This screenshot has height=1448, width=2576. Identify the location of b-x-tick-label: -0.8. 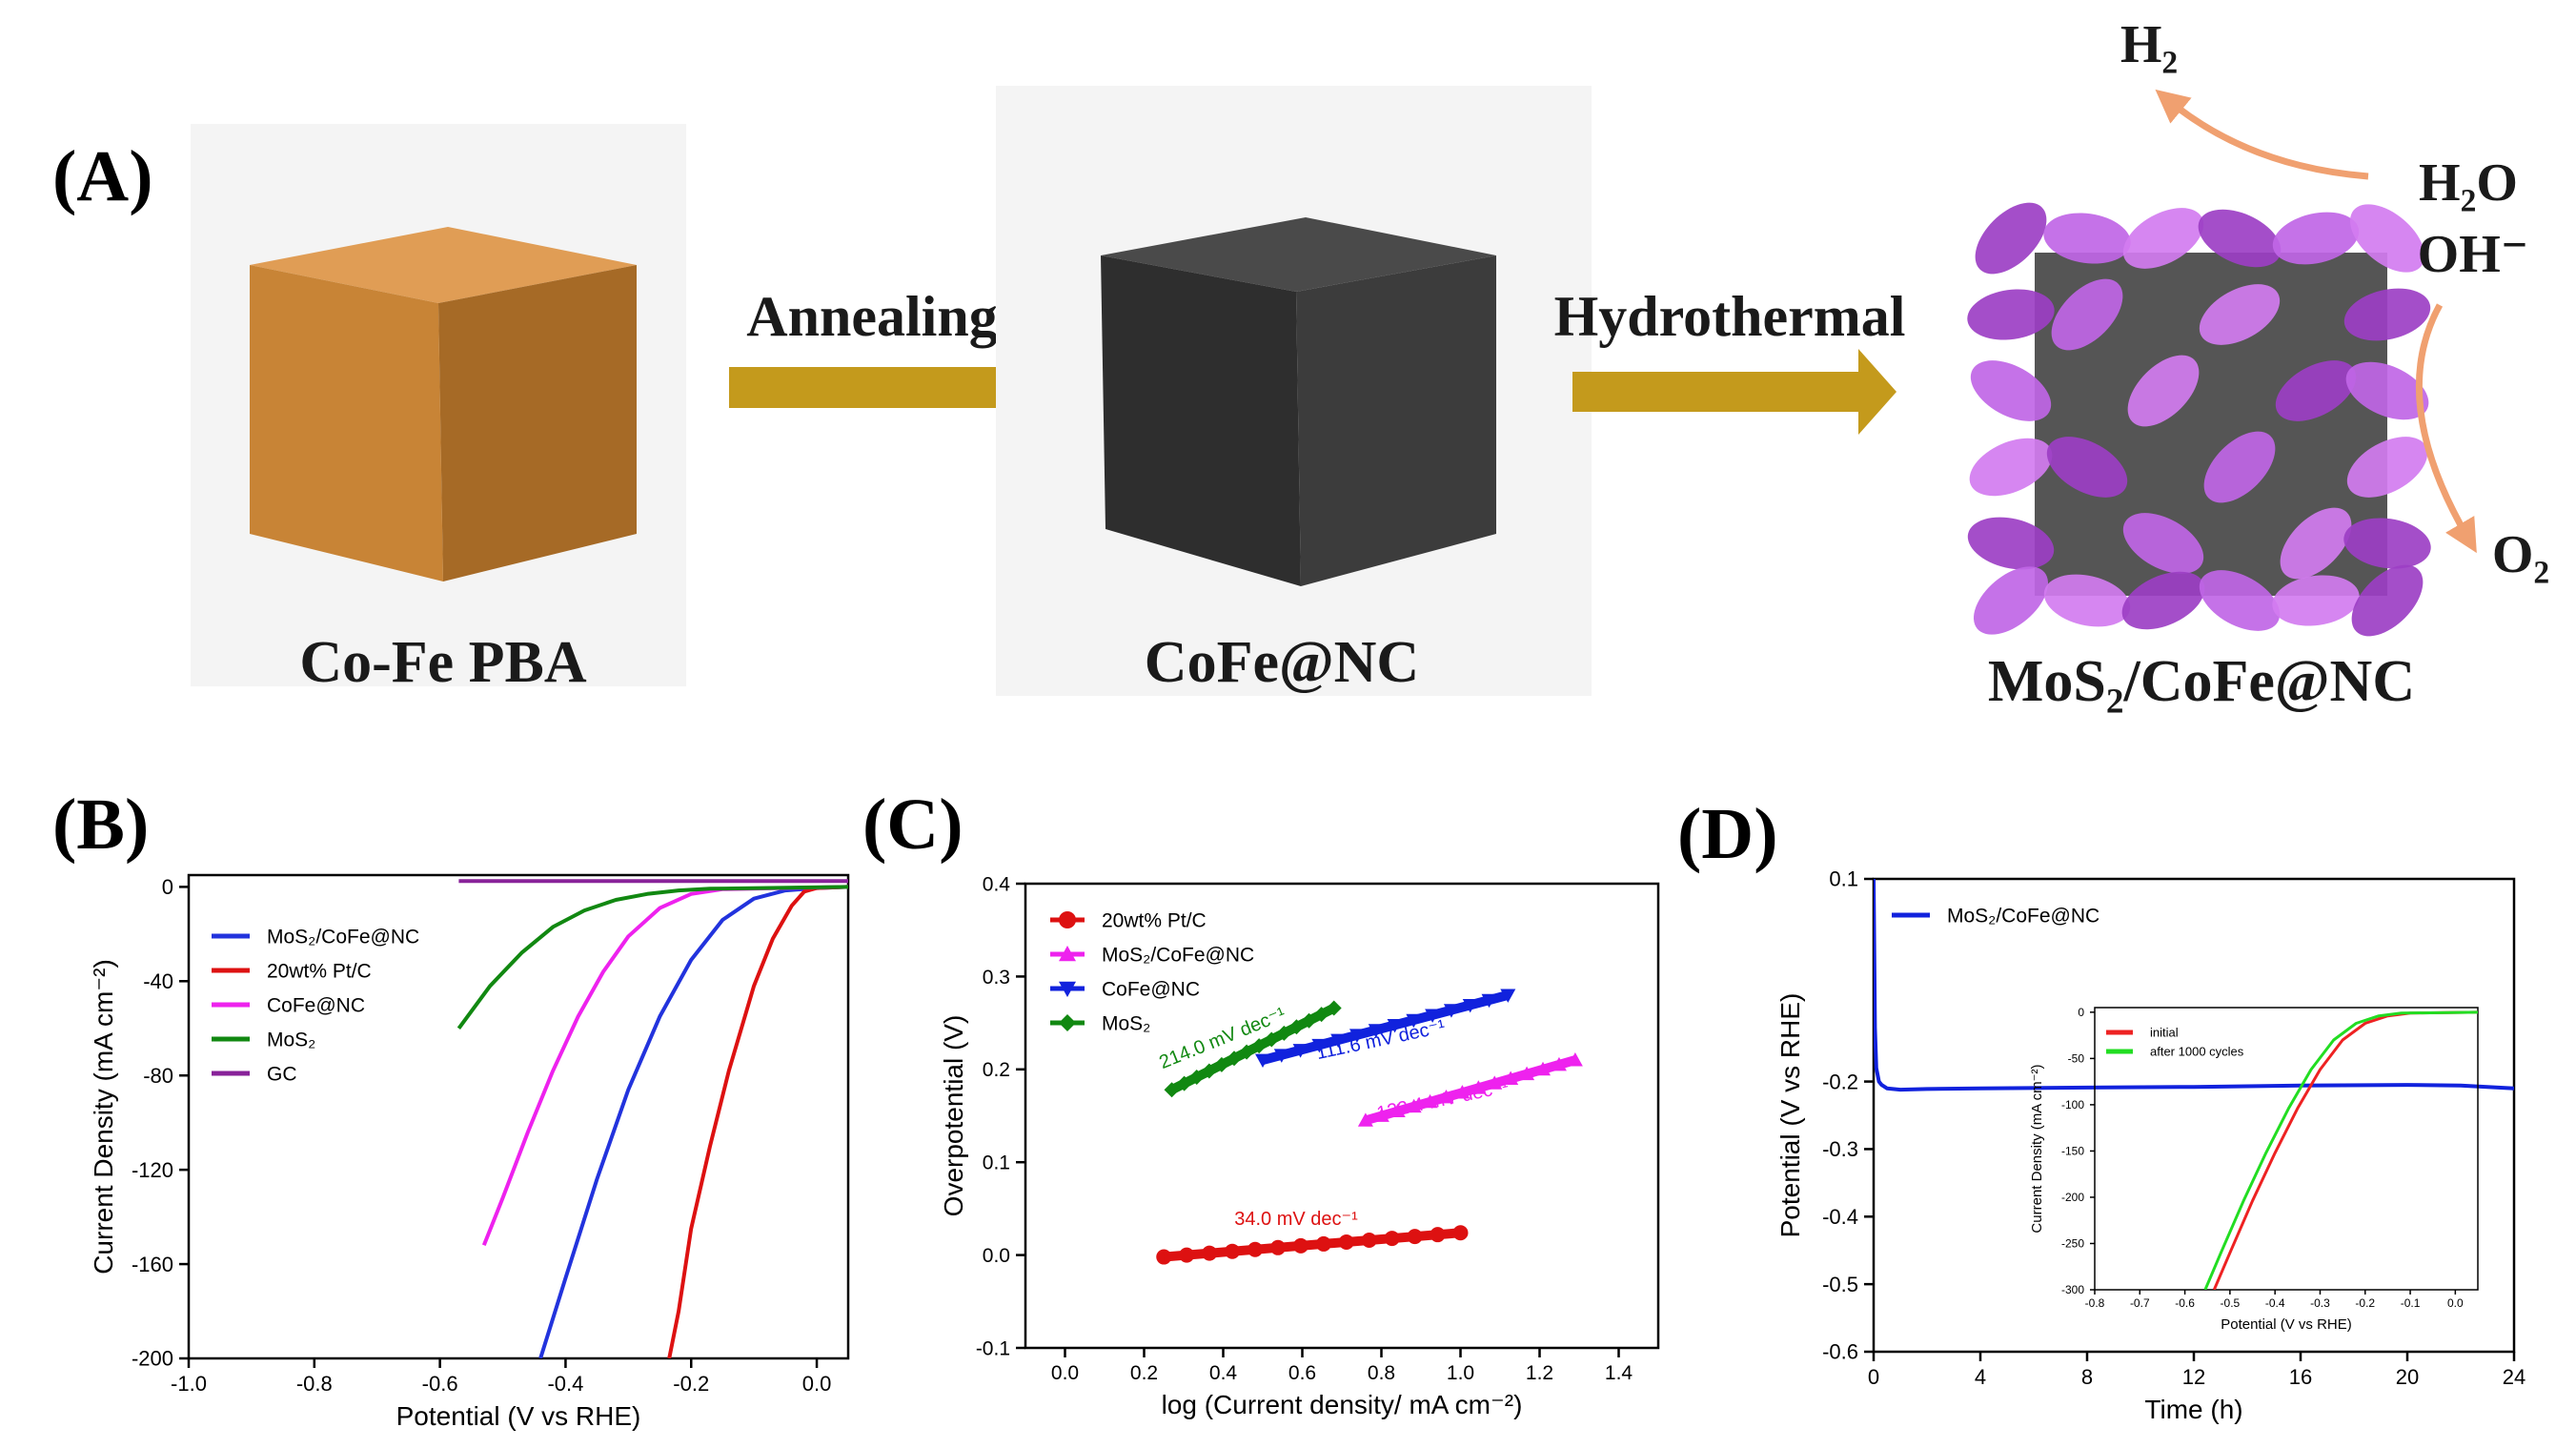
(315, 1384).